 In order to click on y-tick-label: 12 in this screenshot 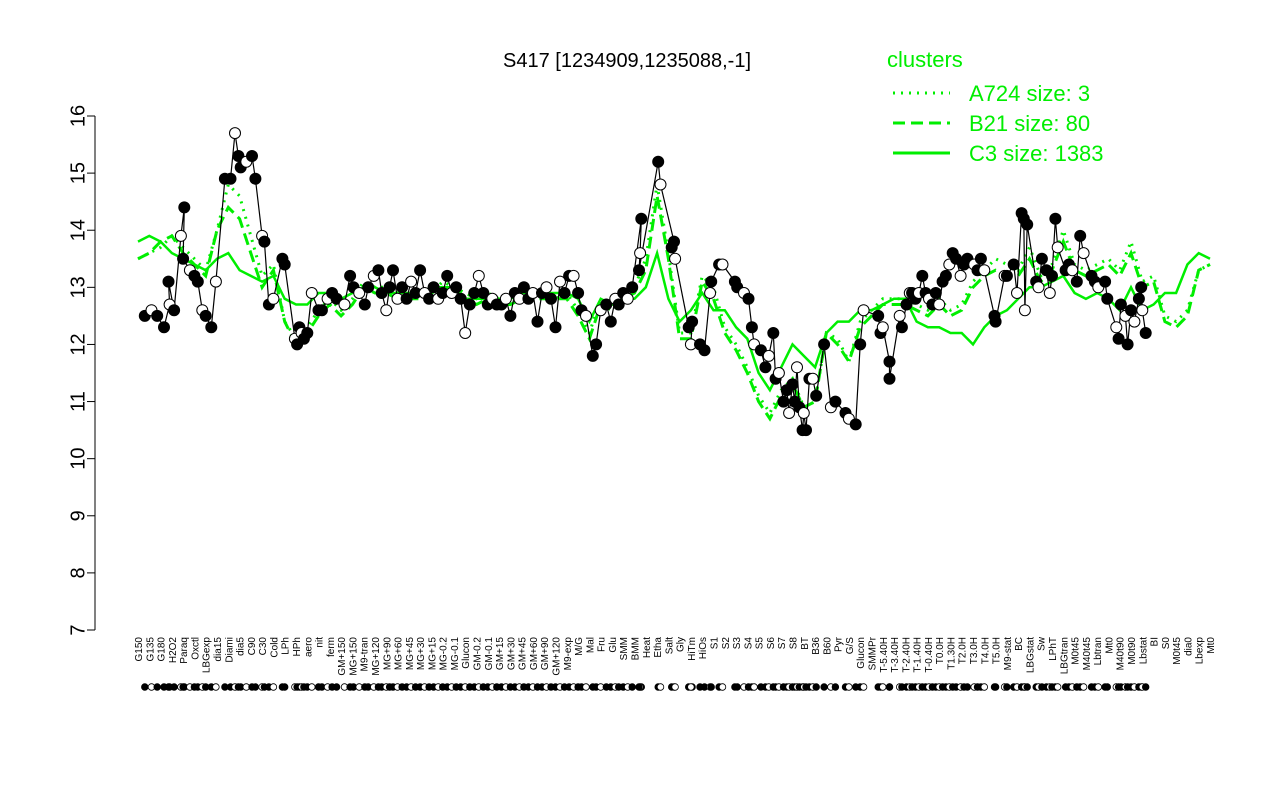, I will do `click(78, 344)`.